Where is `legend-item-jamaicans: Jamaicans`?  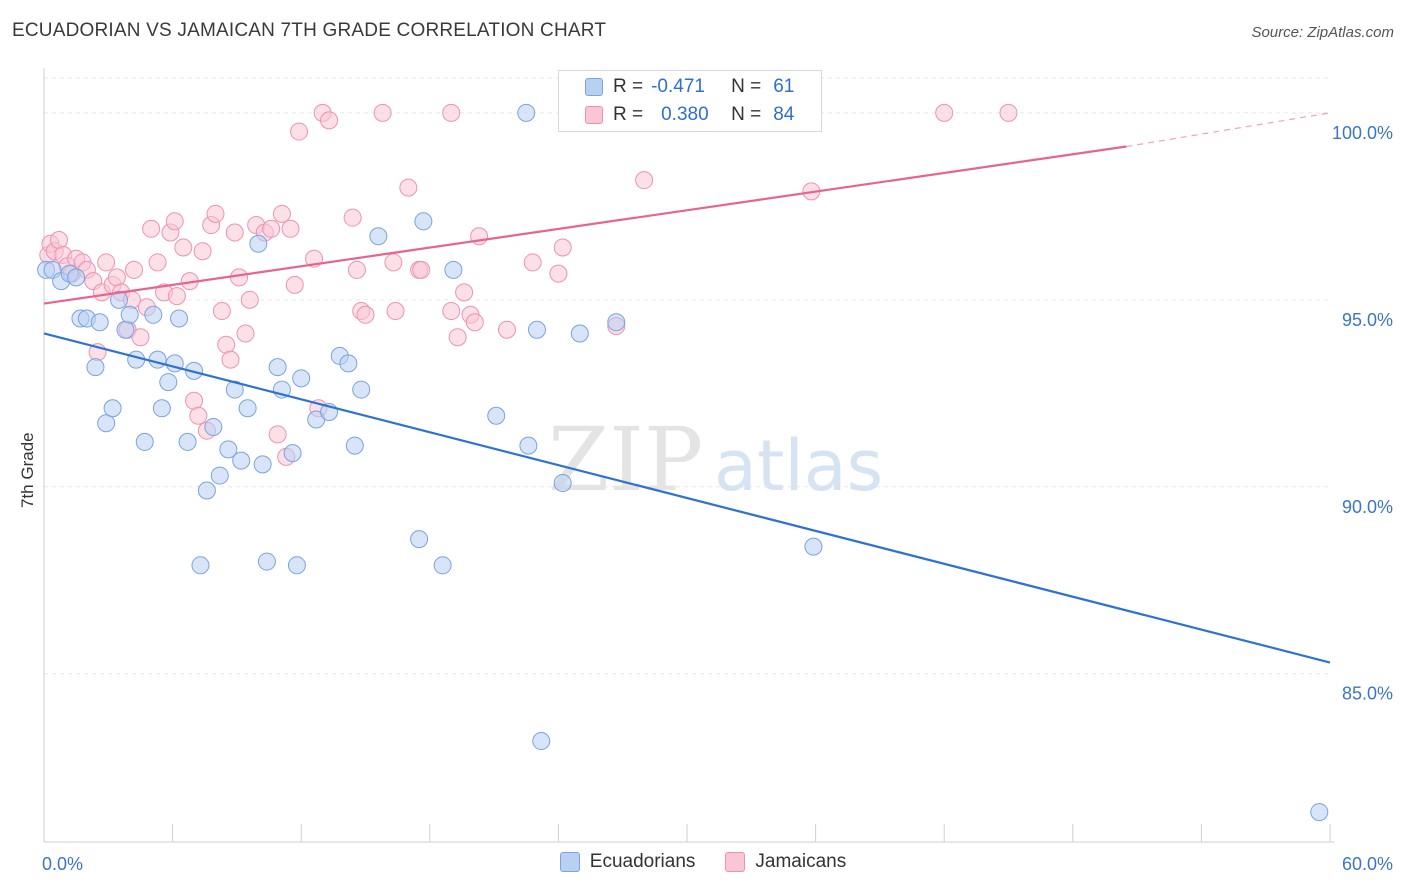 legend-item-jamaicans: Jamaicans is located at coordinates (785, 862).